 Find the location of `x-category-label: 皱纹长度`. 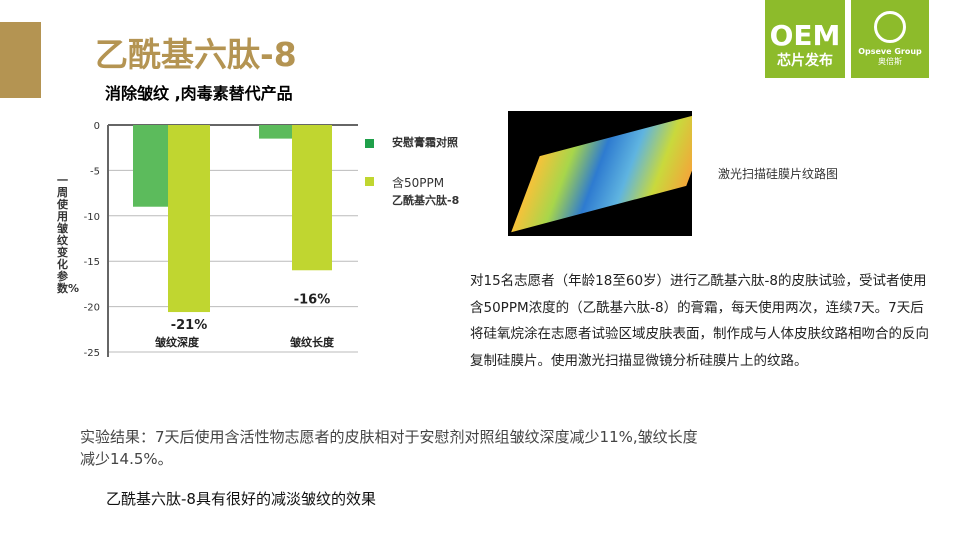

x-category-label: 皱纹长度 is located at coordinates (312, 342).